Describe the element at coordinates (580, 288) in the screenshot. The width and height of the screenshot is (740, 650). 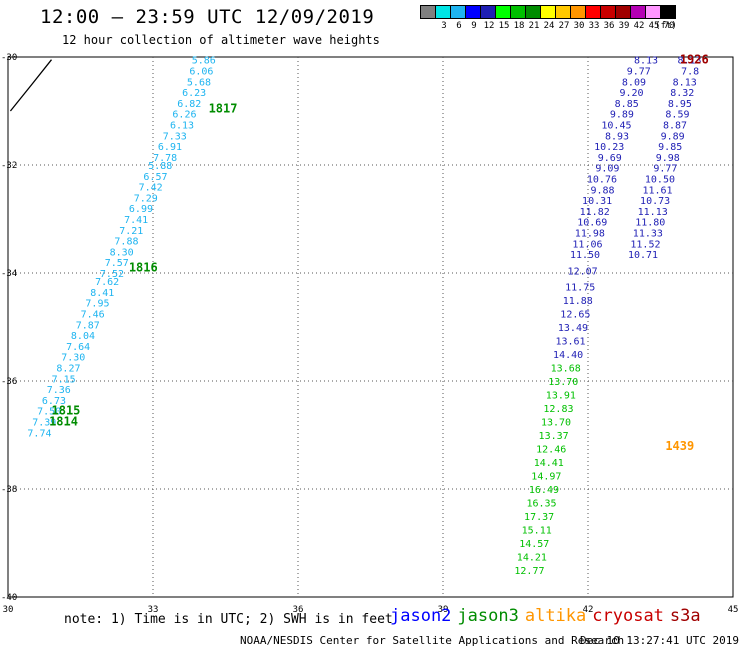
I see `swh-label: 11.75` at that location.